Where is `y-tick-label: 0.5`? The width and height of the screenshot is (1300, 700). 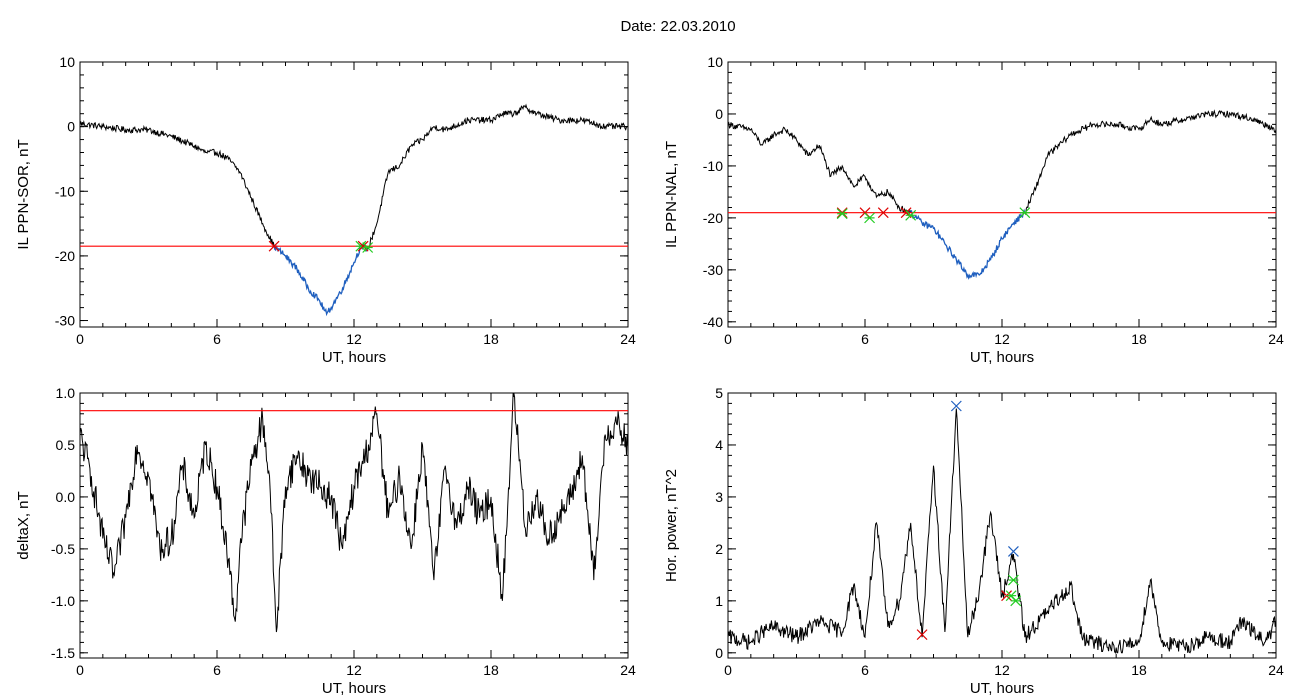 y-tick-label: 0.5 is located at coordinates (66, 445).